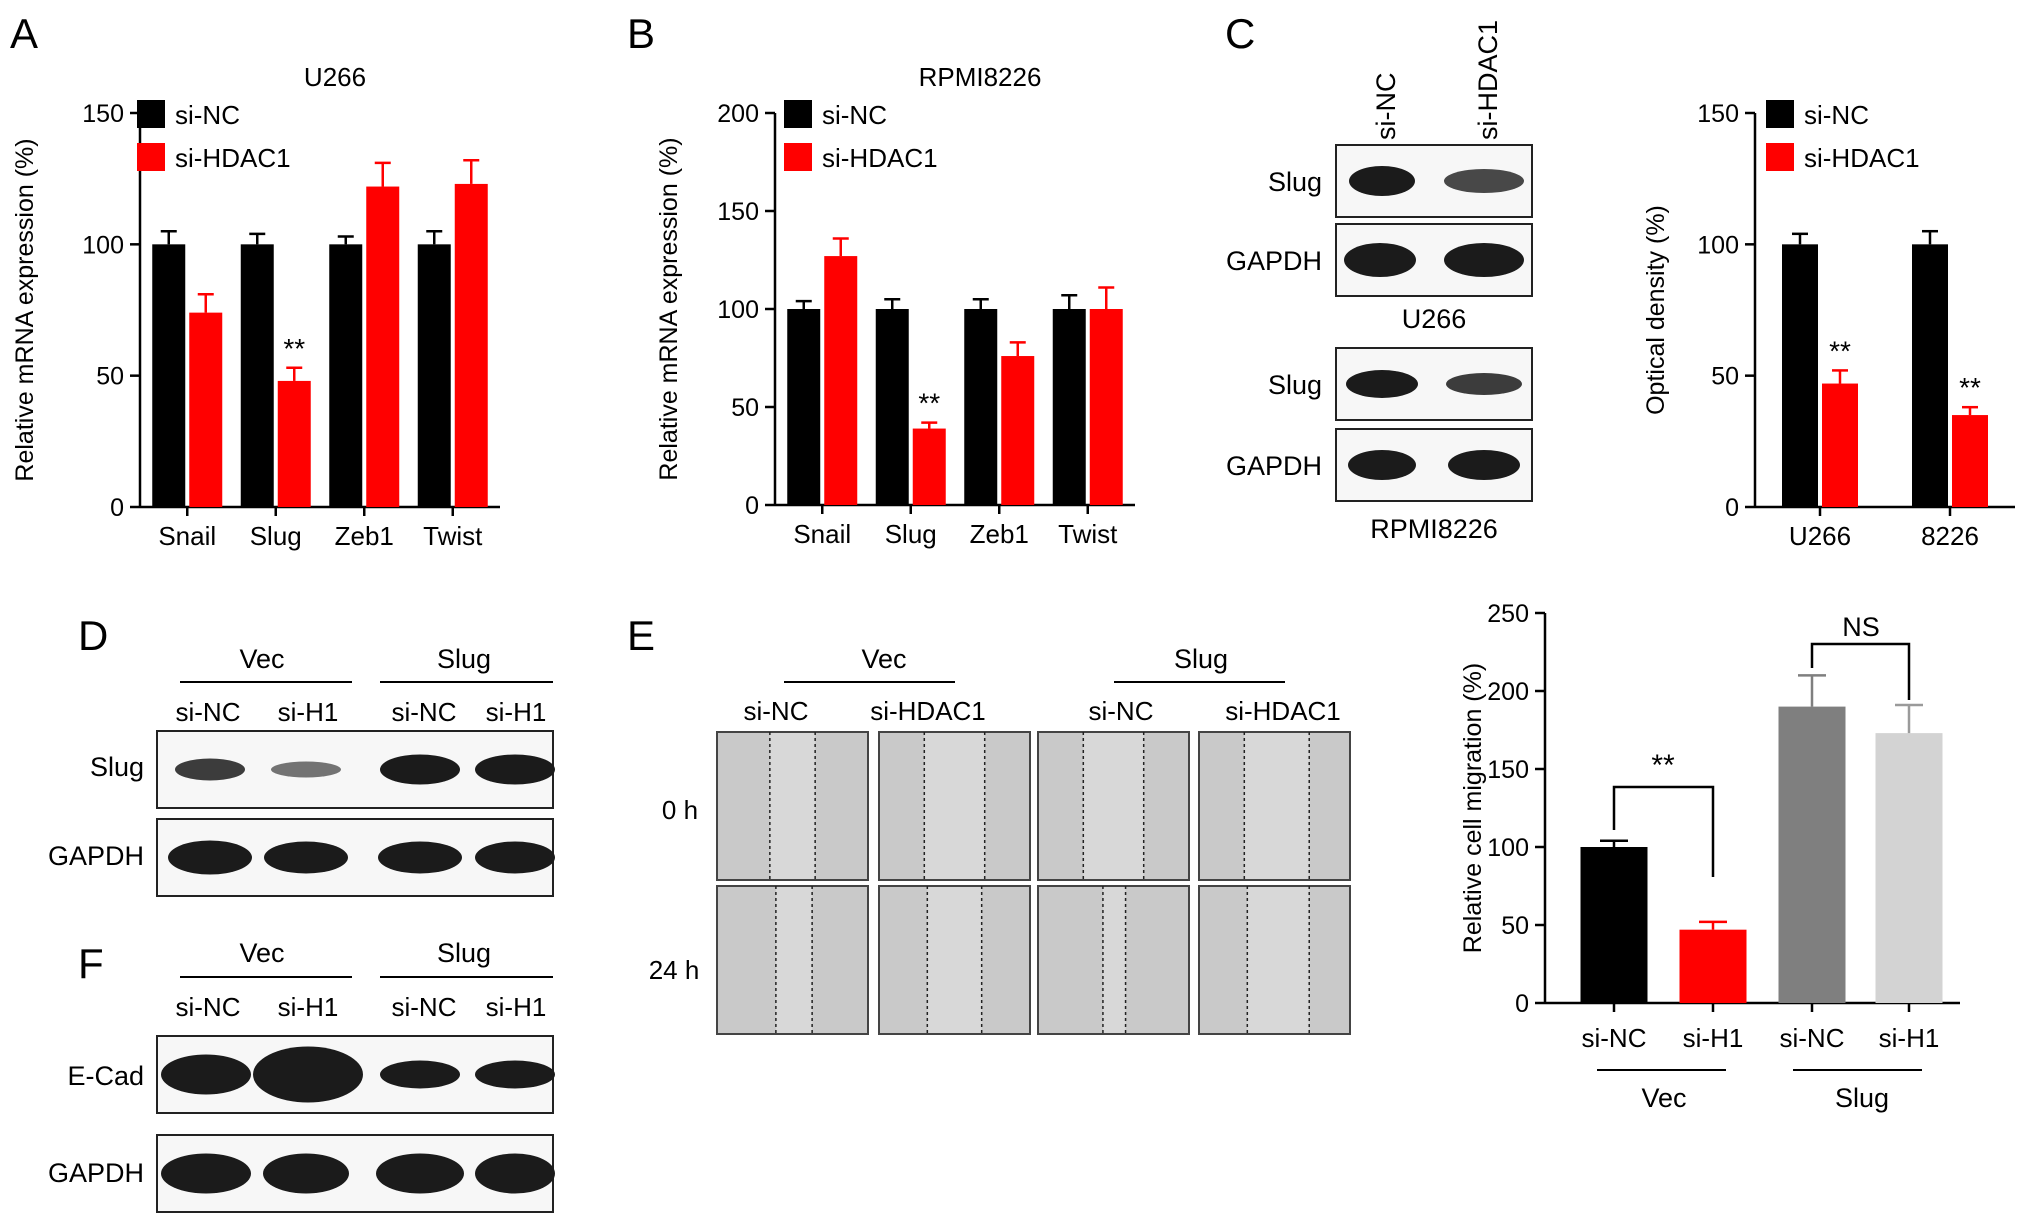  Describe the element at coordinates (1088, 534) in the screenshot. I see `x-tick-label: Twist` at that location.